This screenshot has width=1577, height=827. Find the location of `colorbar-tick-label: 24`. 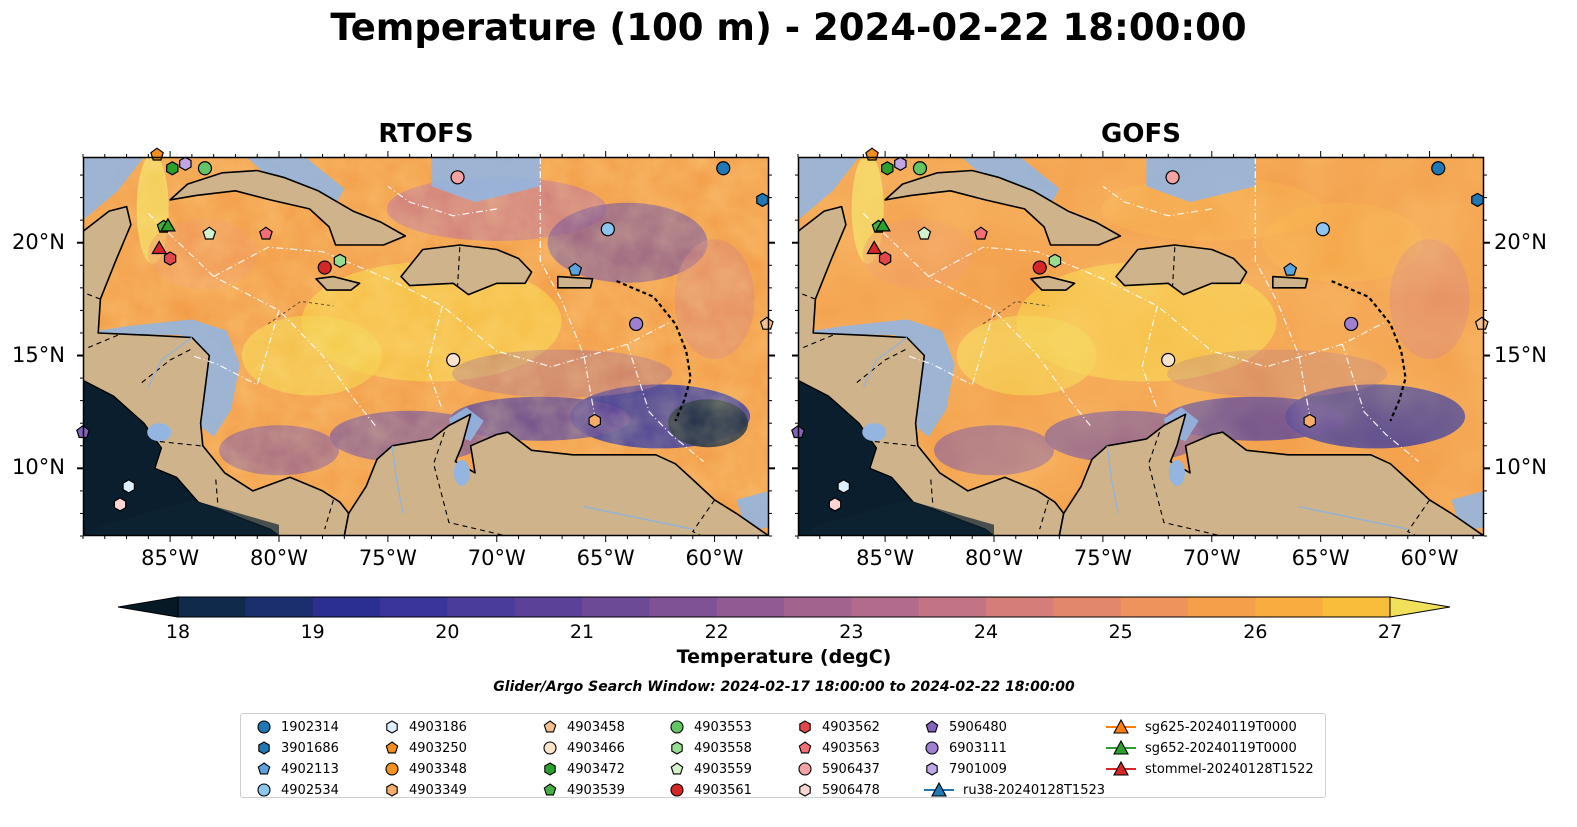

colorbar-tick-label: 24 is located at coordinates (986, 632).